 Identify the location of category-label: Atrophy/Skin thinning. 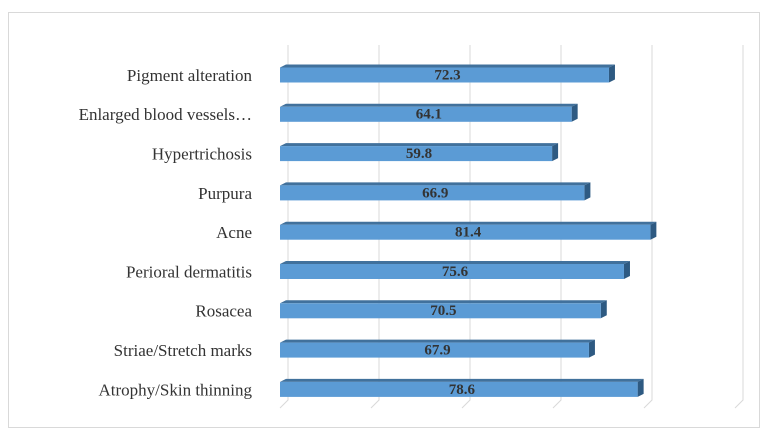
(176, 389).